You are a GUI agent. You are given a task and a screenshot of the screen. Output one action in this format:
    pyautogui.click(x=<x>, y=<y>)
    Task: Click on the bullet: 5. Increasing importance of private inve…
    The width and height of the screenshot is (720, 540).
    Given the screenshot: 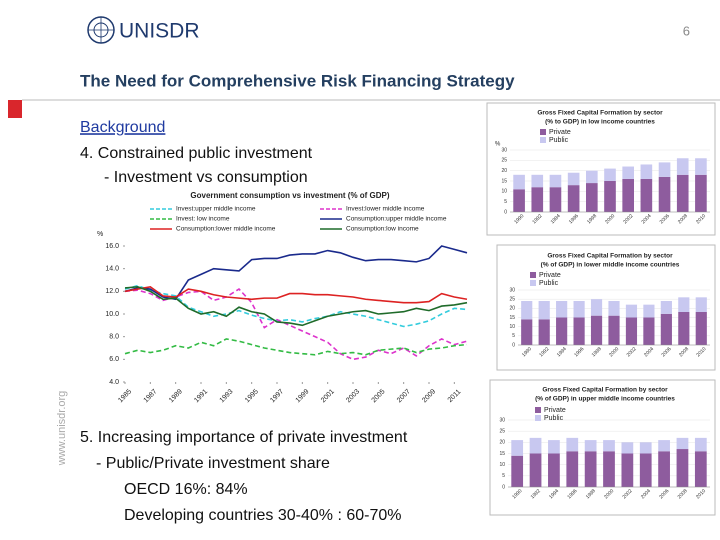 What is the action you would take?
    pyautogui.click(x=244, y=437)
    